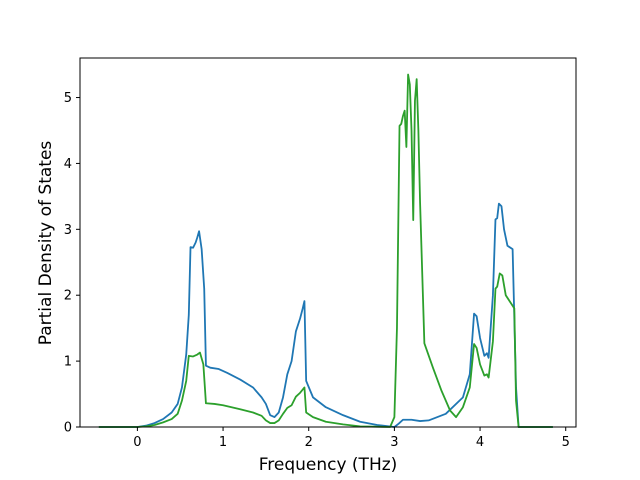  I want to click on y-tick-label: 1, so click(68, 362).